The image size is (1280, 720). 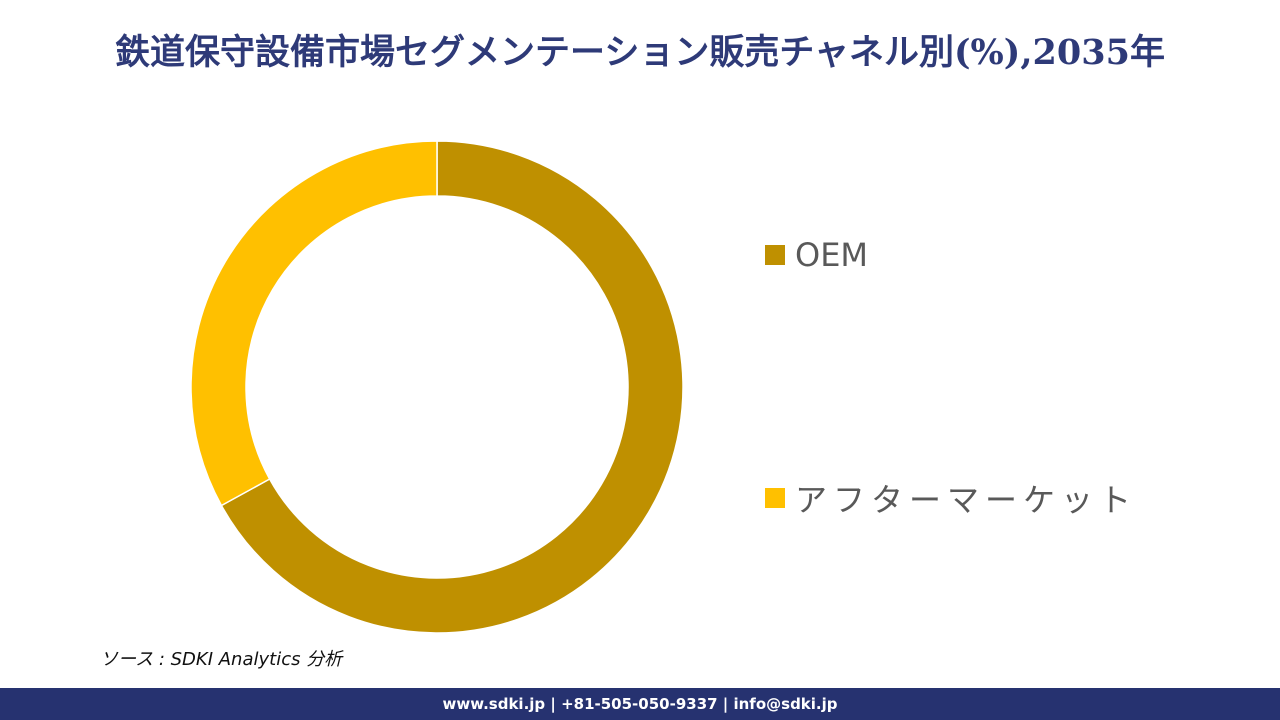 What do you see at coordinates (221, 659) in the screenshot?
I see `source-note: ソース : SDKI Analytics 分析` at bounding box center [221, 659].